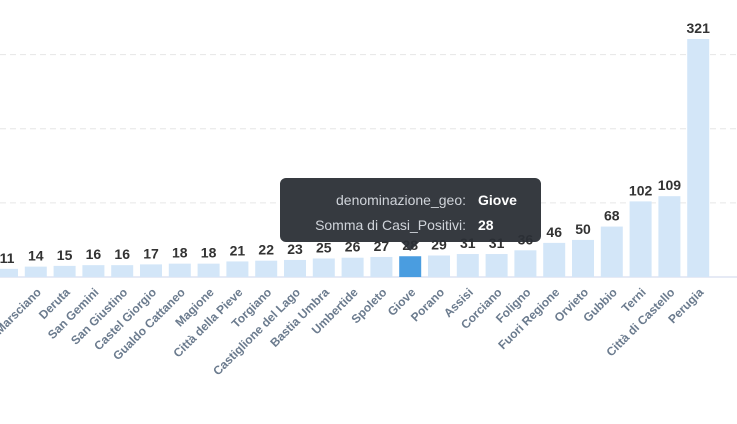 The width and height of the screenshot is (737, 424). What do you see at coordinates (295, 249) in the screenshot?
I see `value-label: 23` at bounding box center [295, 249].